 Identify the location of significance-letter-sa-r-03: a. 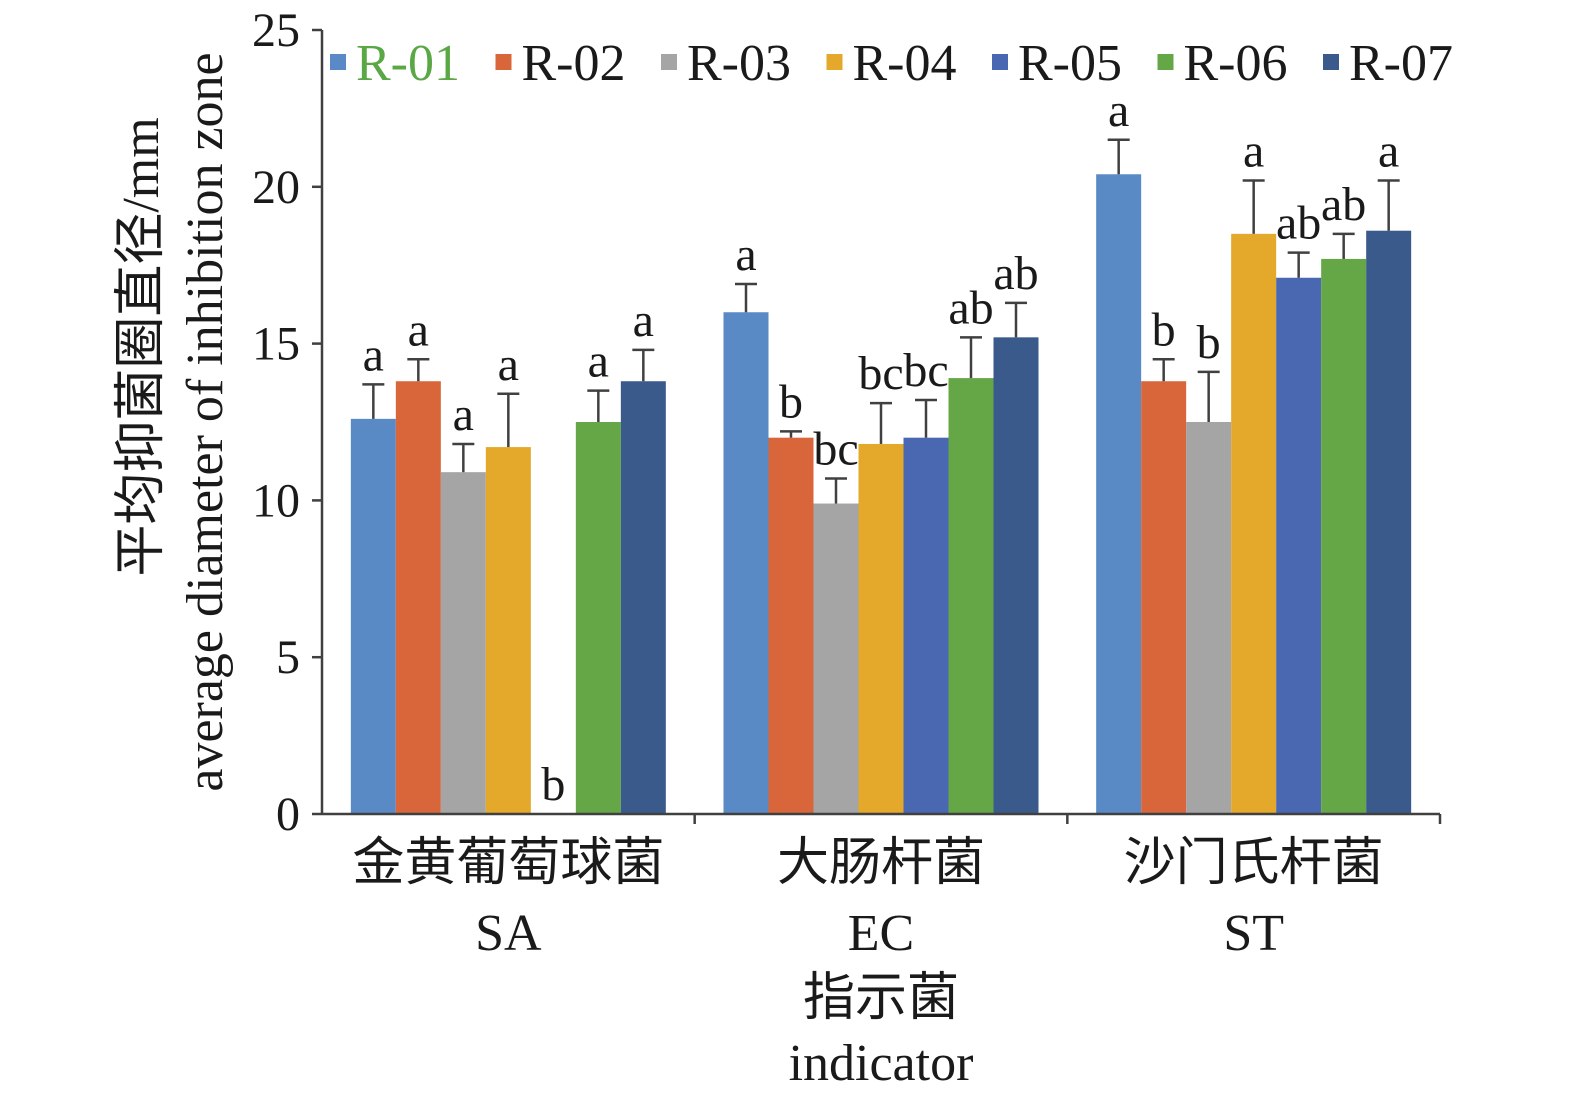
(463, 414).